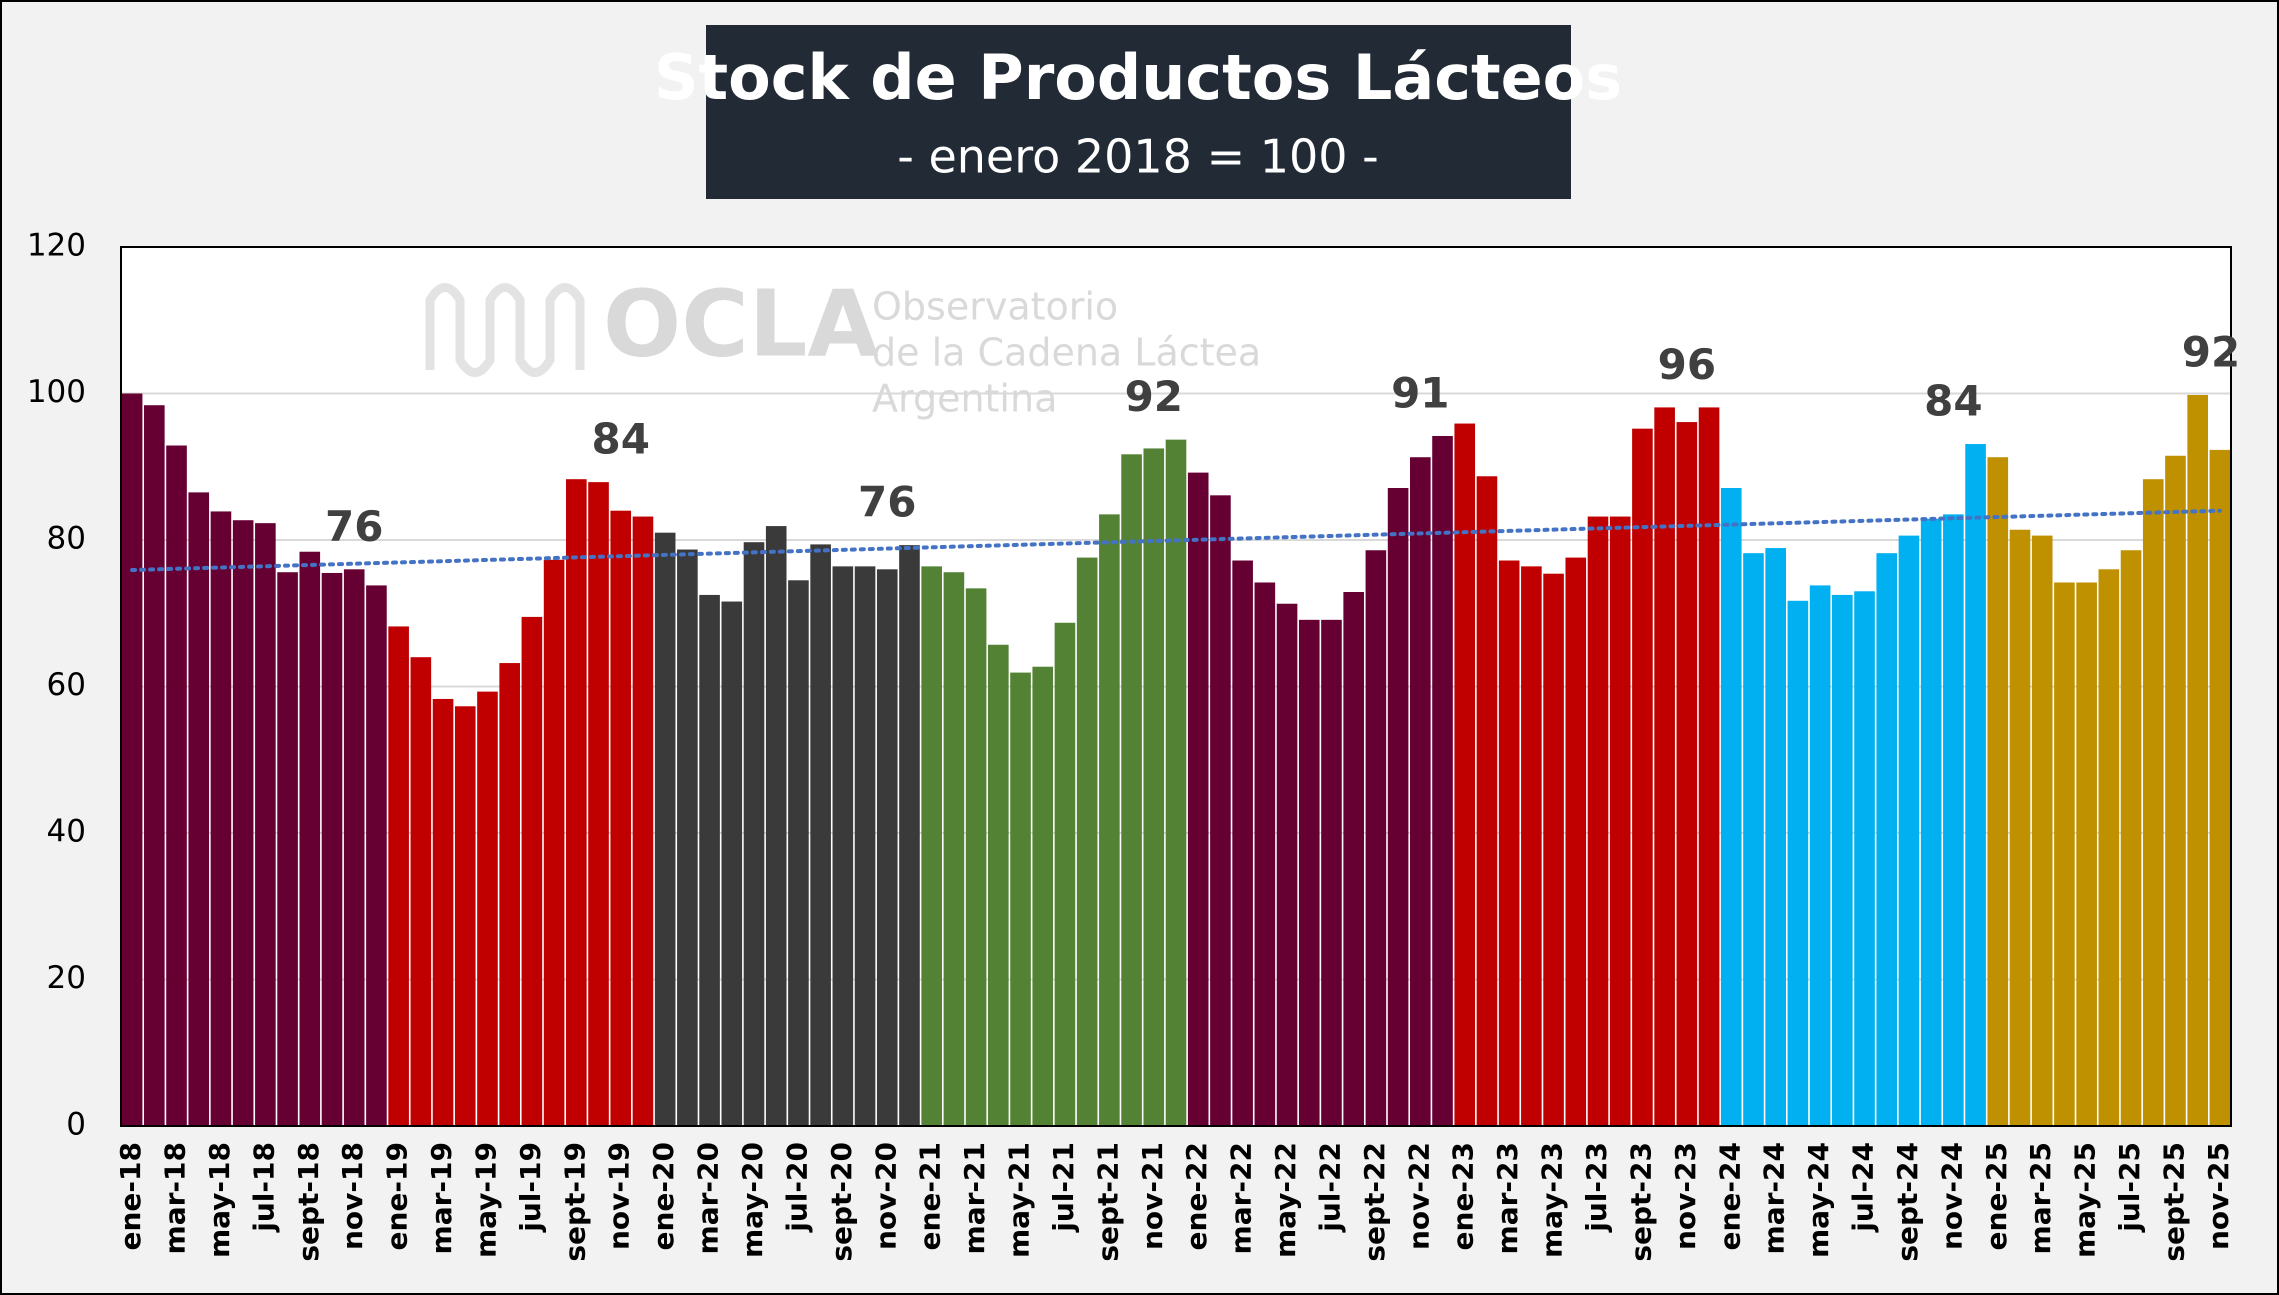 The width and height of the screenshot is (2279, 1295). Describe the element at coordinates (1640, 1202) in the screenshot. I see `x-tick-label: sept-23` at that location.